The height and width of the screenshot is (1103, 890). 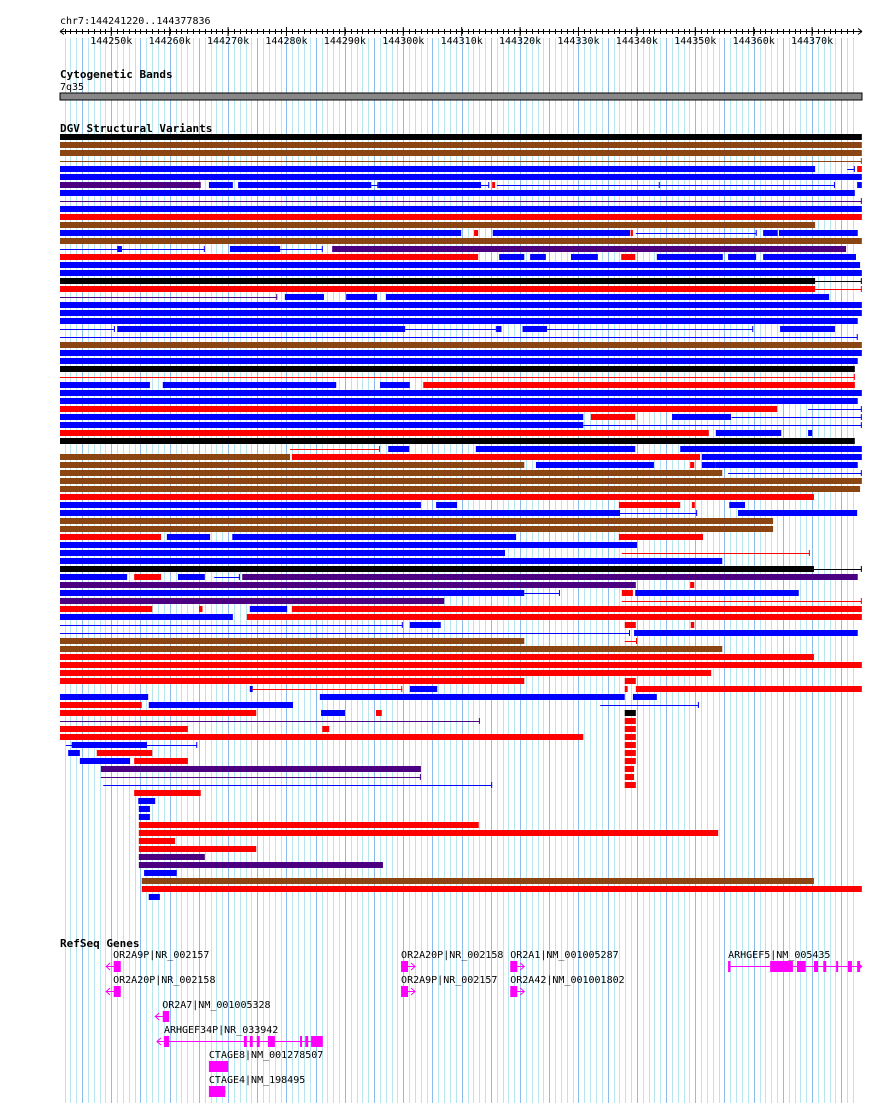 I want to click on refseq-gene: ARHGEF5|NM_005435, so click(x=795, y=961).